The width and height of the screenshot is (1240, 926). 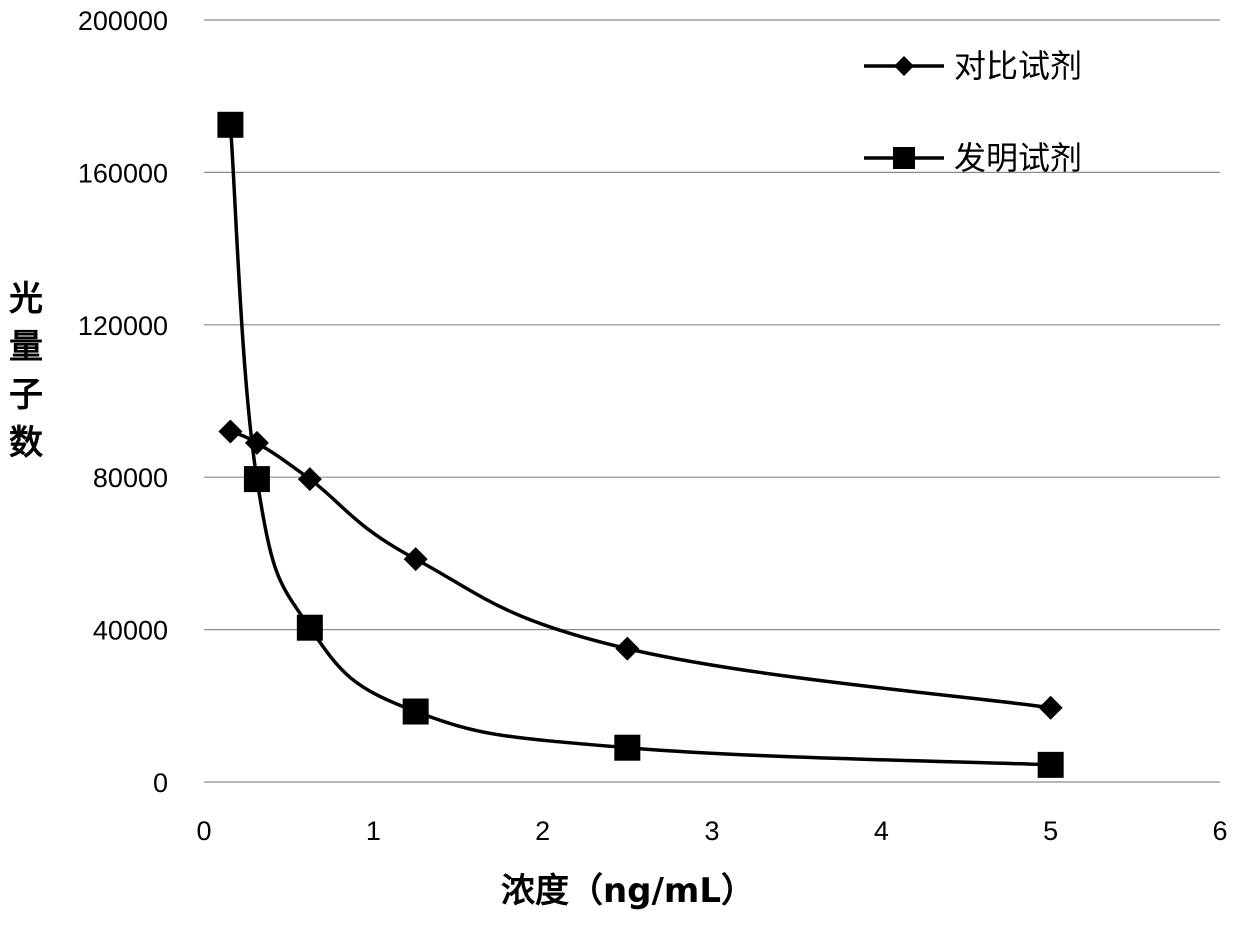 What do you see at coordinates (123, 173) in the screenshot?
I see `y-tick-label: 160000` at bounding box center [123, 173].